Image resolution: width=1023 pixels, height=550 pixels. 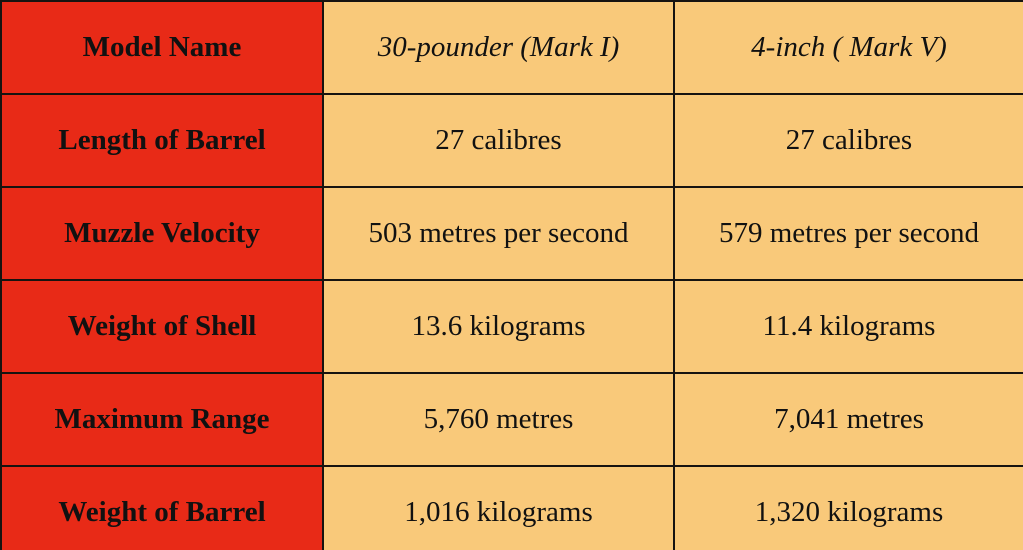 What do you see at coordinates (848, 507) in the screenshot?
I see `cell-value: 1,320 kilograms` at bounding box center [848, 507].